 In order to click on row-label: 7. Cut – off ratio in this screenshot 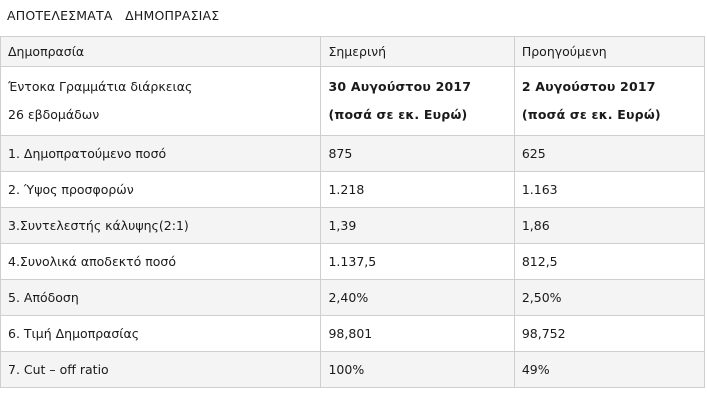, I will do `click(161, 369)`.